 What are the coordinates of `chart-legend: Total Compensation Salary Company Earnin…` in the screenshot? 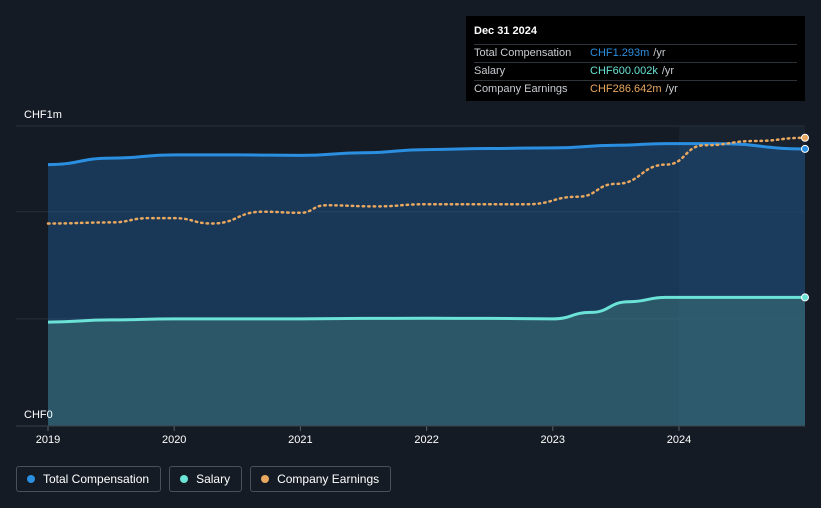 It's located at (204, 479).